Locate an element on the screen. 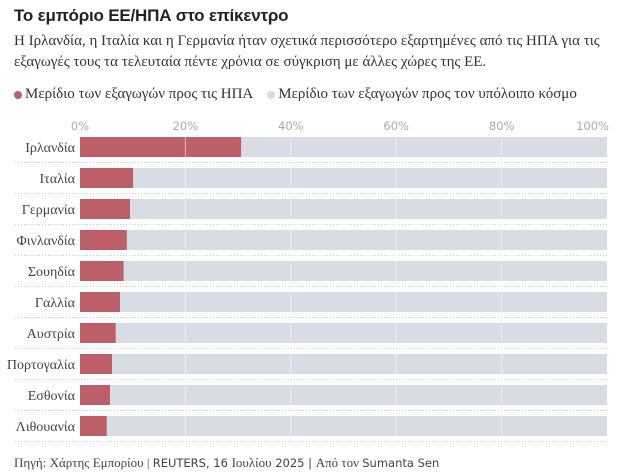 The image size is (629, 473). x-tick-label: 60% is located at coordinates (396, 126).